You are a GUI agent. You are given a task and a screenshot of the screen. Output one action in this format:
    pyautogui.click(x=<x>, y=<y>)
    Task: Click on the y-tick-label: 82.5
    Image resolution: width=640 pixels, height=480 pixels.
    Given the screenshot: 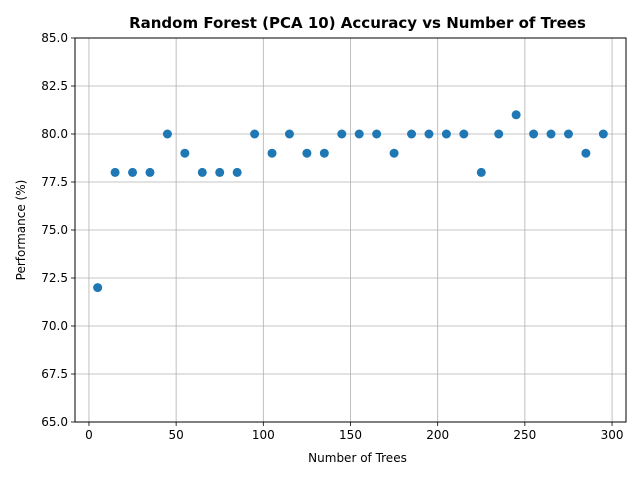 What is the action you would take?
    pyautogui.click(x=54, y=86)
    